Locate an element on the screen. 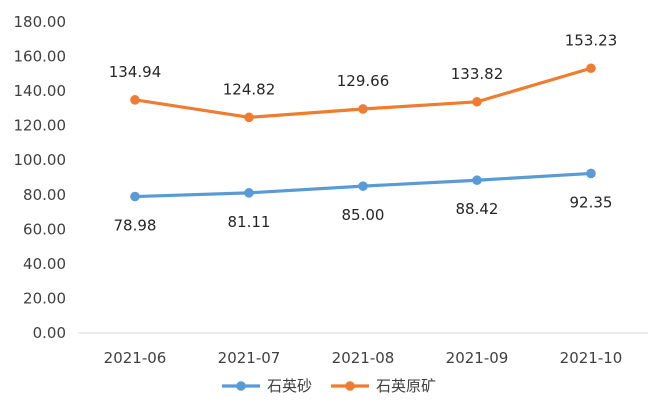  data-label: 81.11 is located at coordinates (249, 222).